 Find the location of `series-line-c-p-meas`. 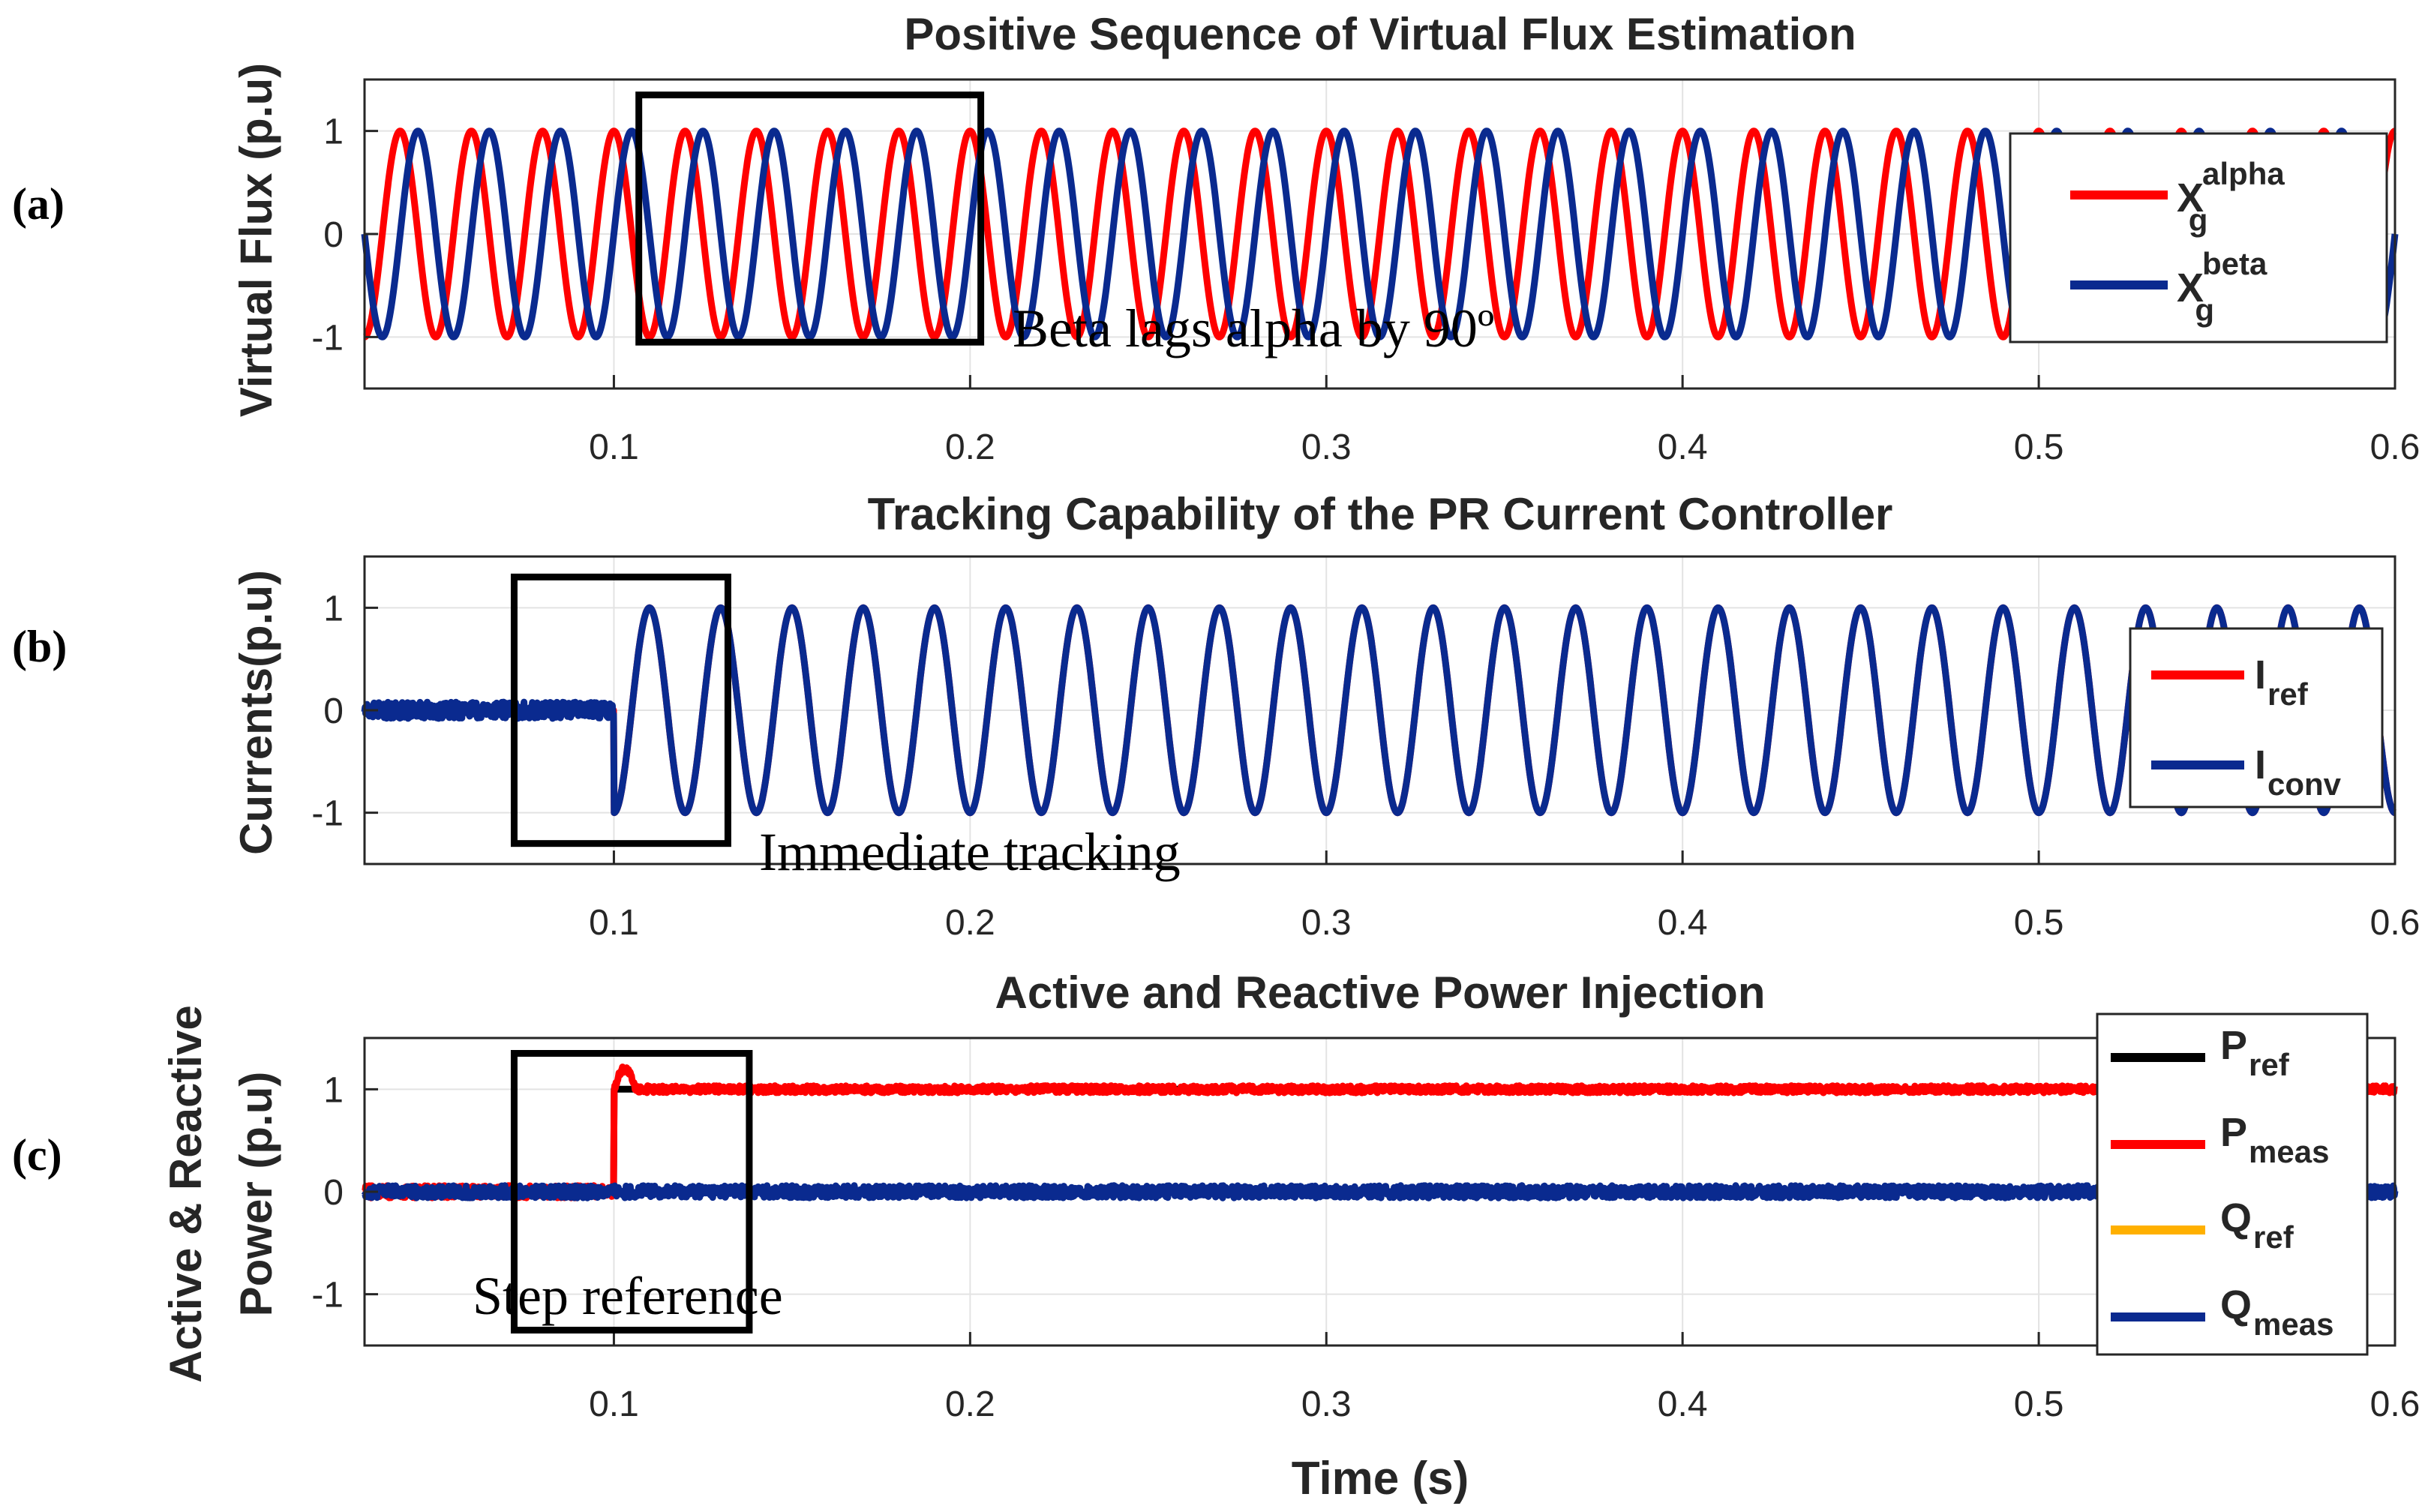

series-line-c-p-meas is located at coordinates (1380, 1133).